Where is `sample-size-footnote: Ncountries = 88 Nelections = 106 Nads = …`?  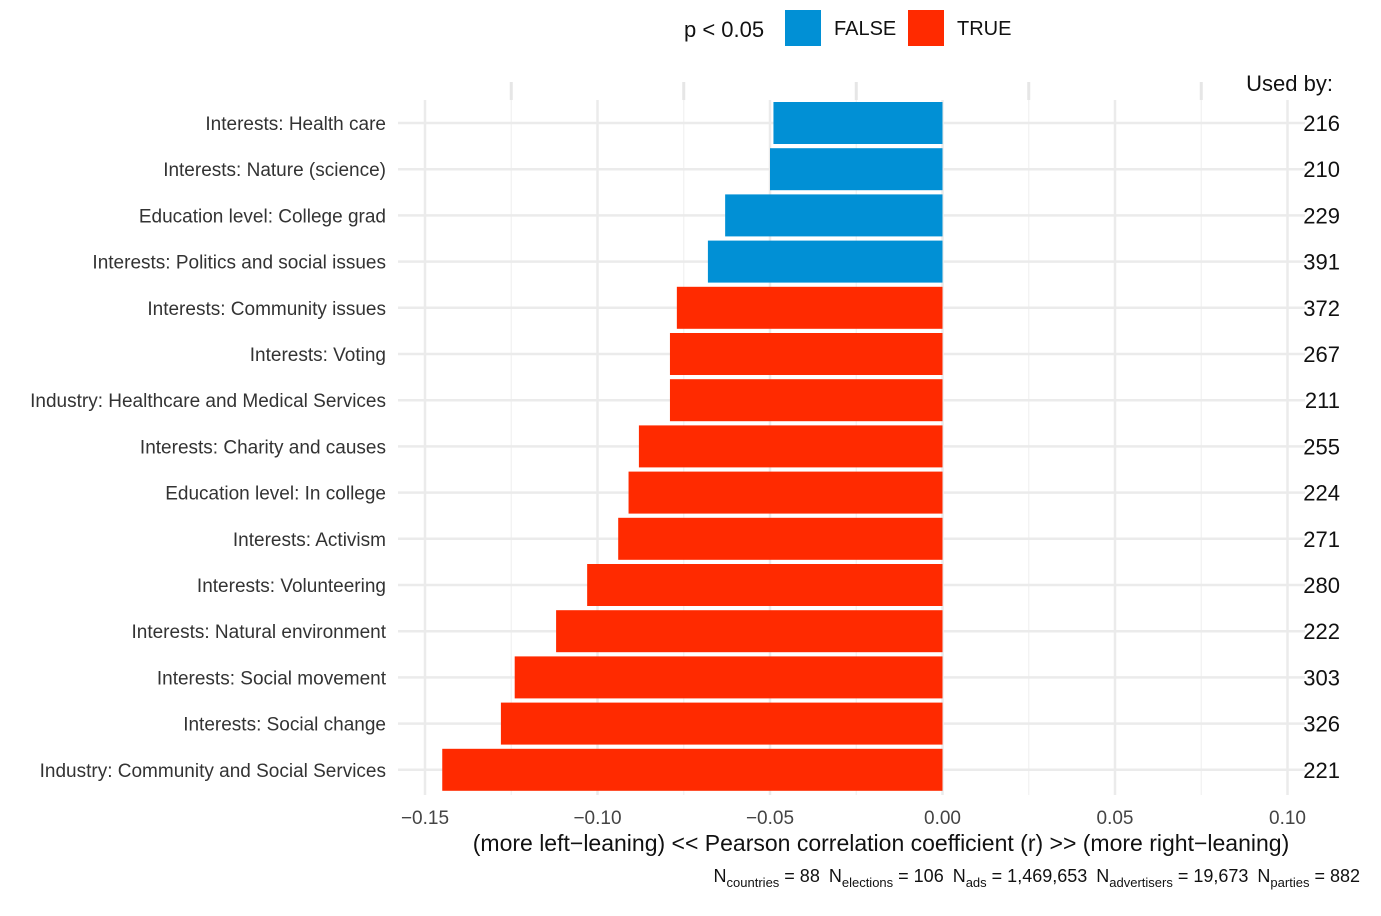
sample-size-footnote: Ncountries = 88 Nelections = 106 Nads = … is located at coordinates (1037, 878).